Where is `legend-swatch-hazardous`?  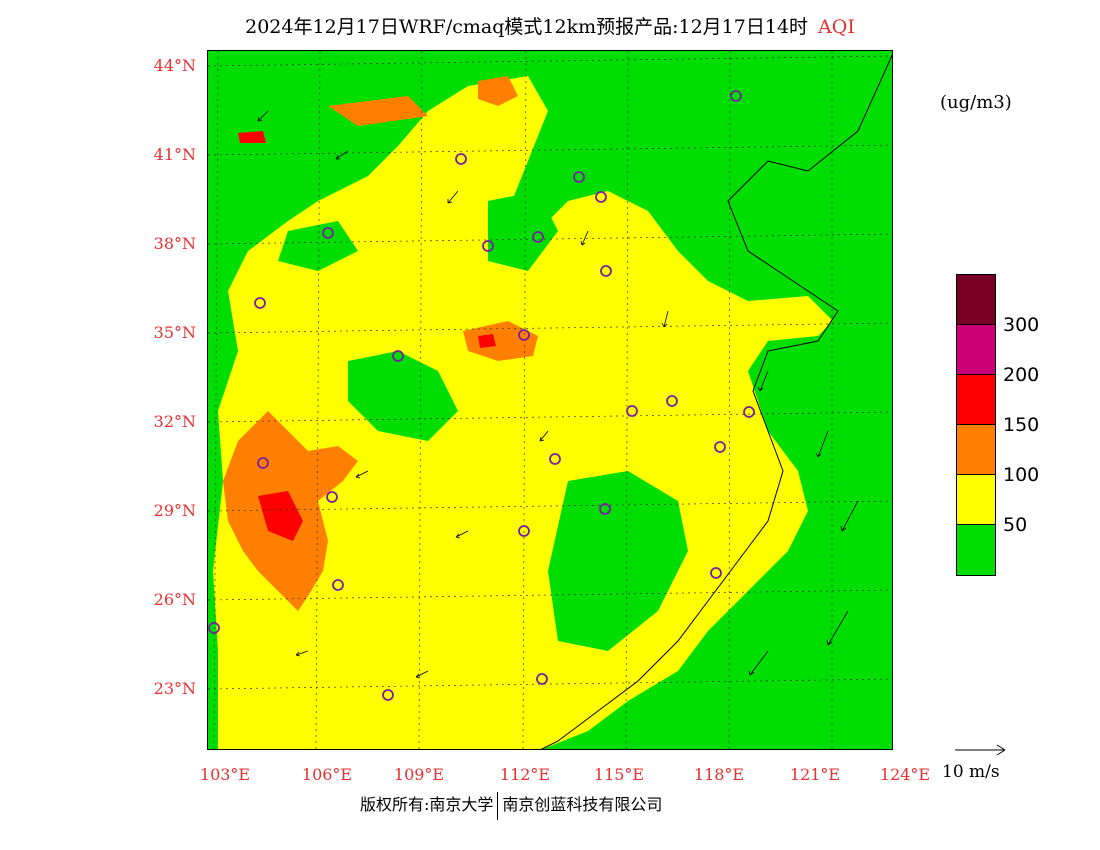
legend-swatch-hazardous is located at coordinates (976, 300).